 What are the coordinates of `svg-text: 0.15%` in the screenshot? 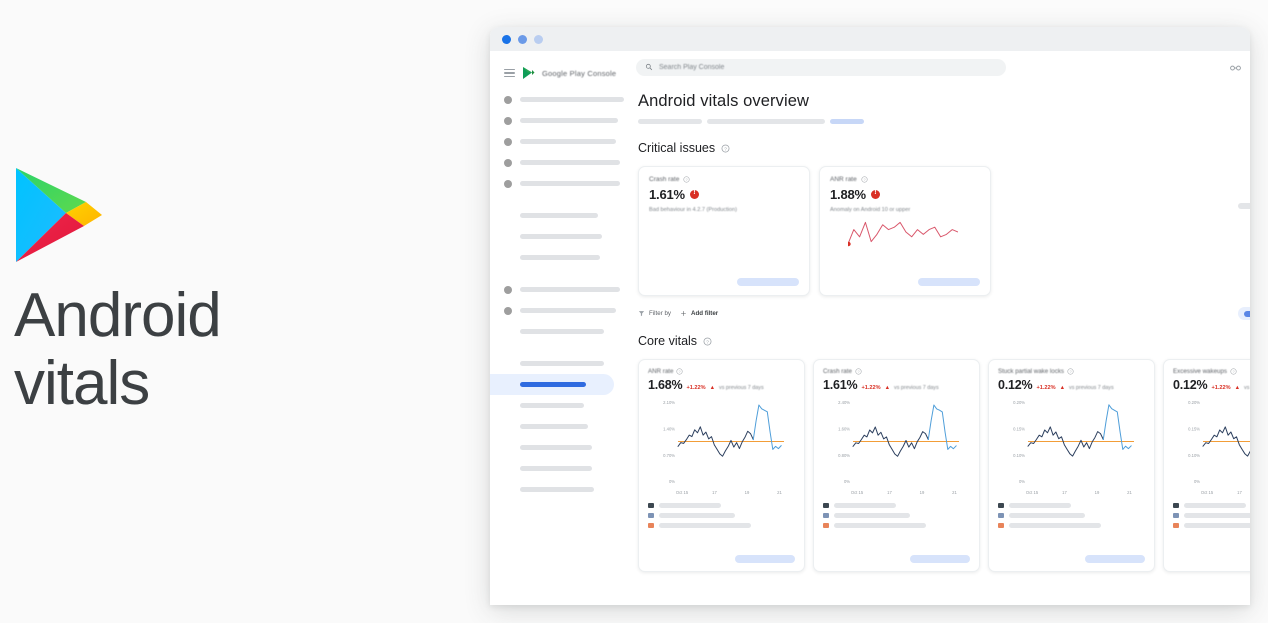 It's located at (1019, 429).